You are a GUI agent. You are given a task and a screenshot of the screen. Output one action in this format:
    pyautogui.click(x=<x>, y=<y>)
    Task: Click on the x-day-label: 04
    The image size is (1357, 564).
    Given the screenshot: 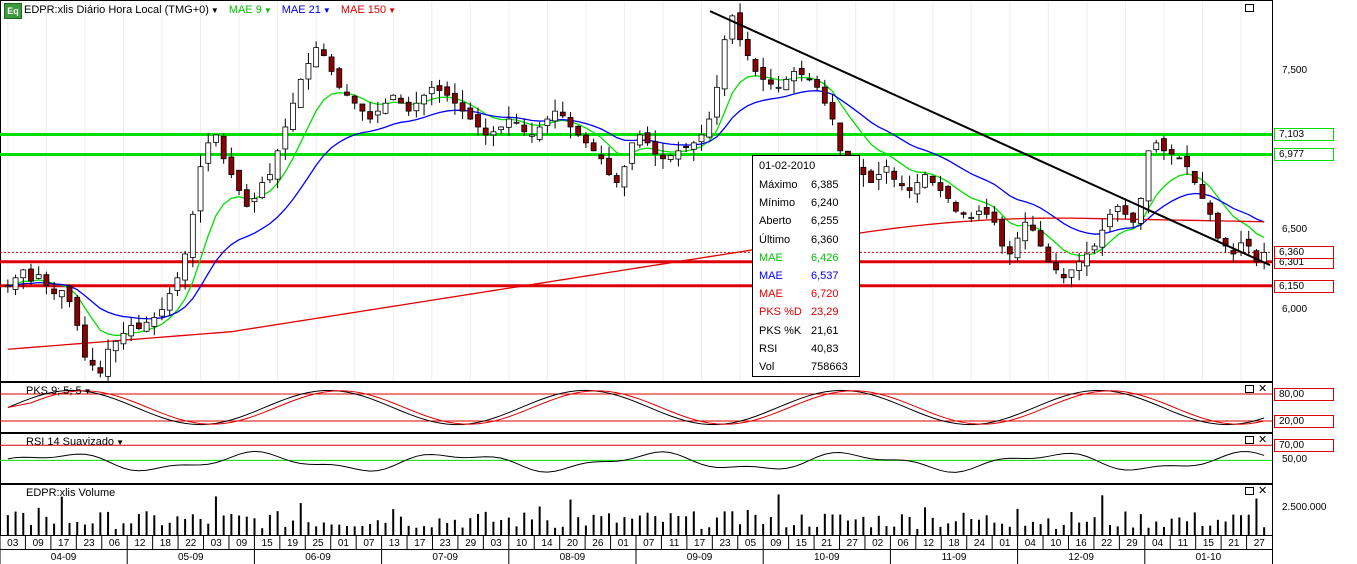 What is the action you would take?
    pyautogui.click(x=1031, y=543)
    